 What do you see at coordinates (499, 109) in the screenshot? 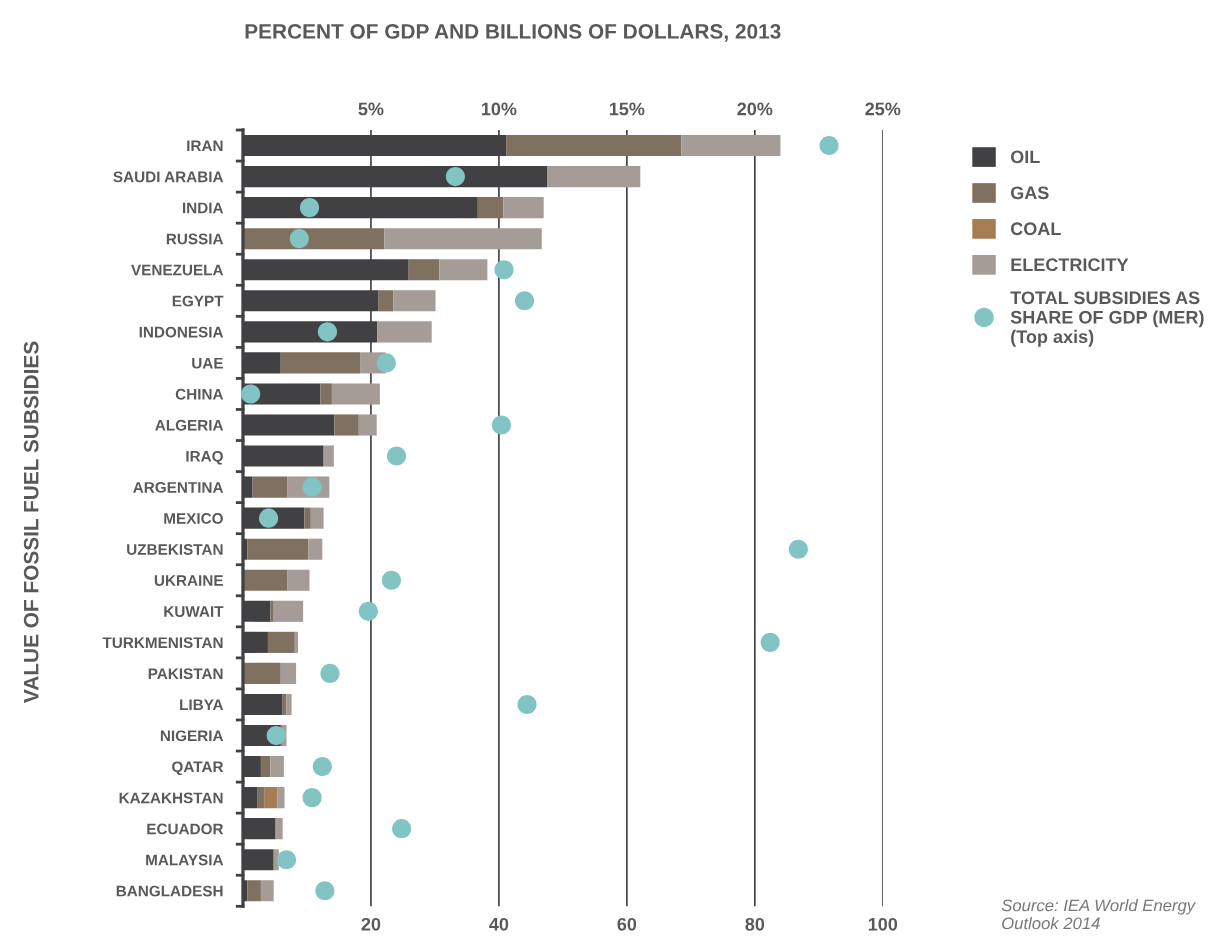
I see `x2-tick-label: 10%` at bounding box center [499, 109].